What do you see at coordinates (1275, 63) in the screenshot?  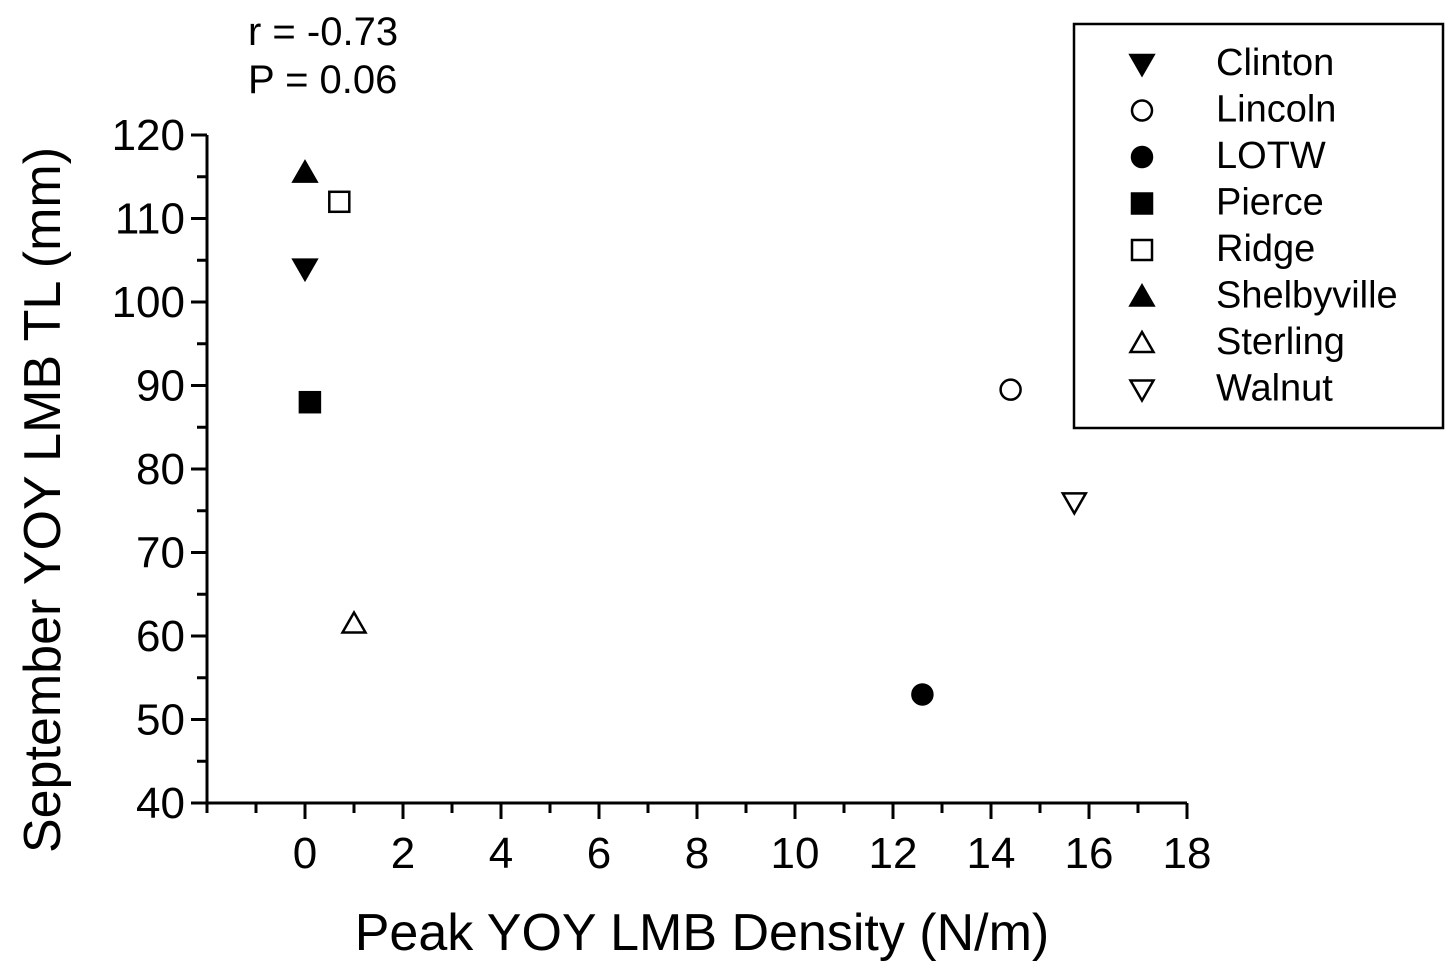 I see `legend-label-clinton: Clinton` at bounding box center [1275, 63].